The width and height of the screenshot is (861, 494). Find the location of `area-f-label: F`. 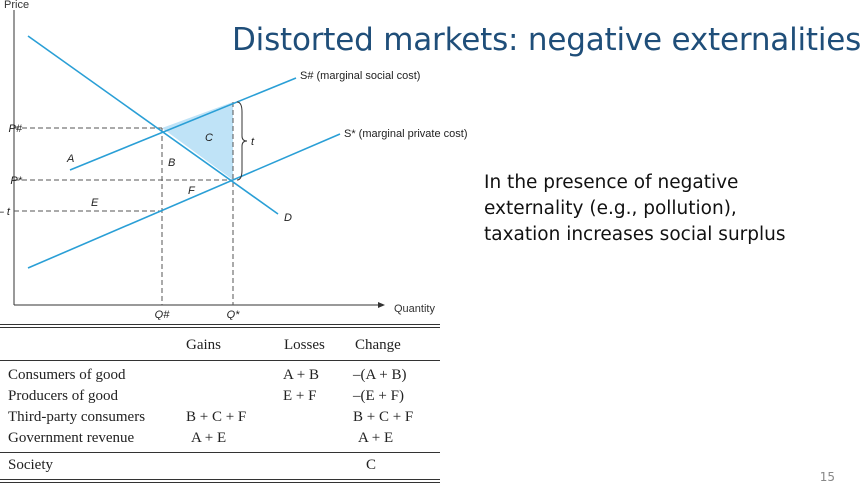

area-f-label: F is located at coordinates (192, 191).